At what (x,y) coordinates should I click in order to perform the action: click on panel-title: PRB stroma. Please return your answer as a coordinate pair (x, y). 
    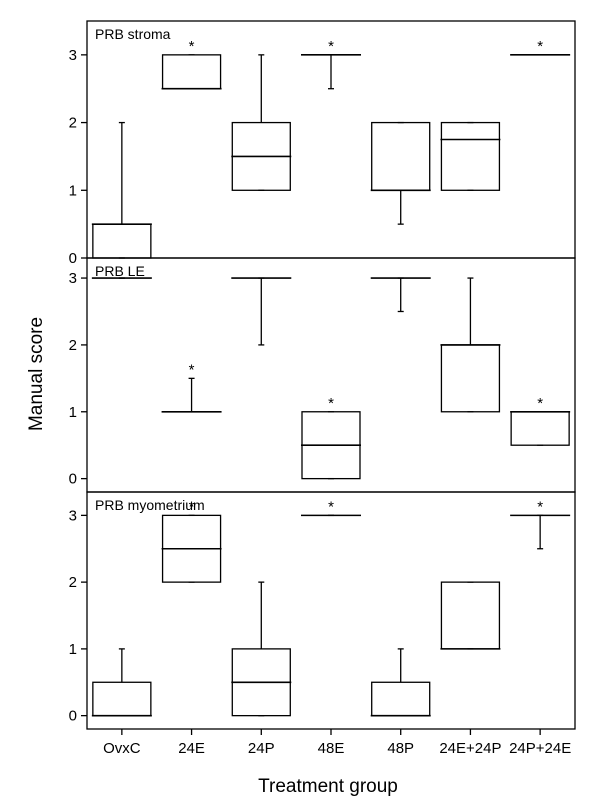
    Looking at the image, I should click on (133, 34).